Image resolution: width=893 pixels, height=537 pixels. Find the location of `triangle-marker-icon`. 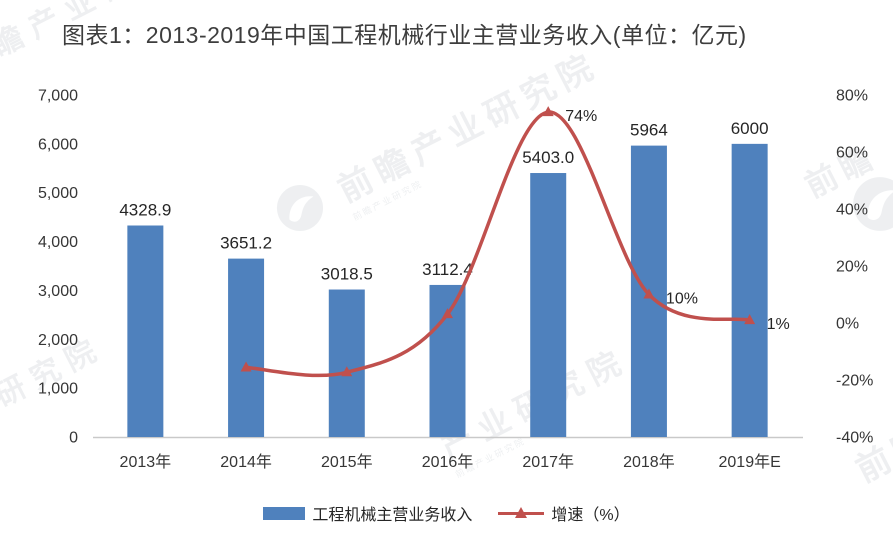

triangle-marker-icon is located at coordinates (521, 512).